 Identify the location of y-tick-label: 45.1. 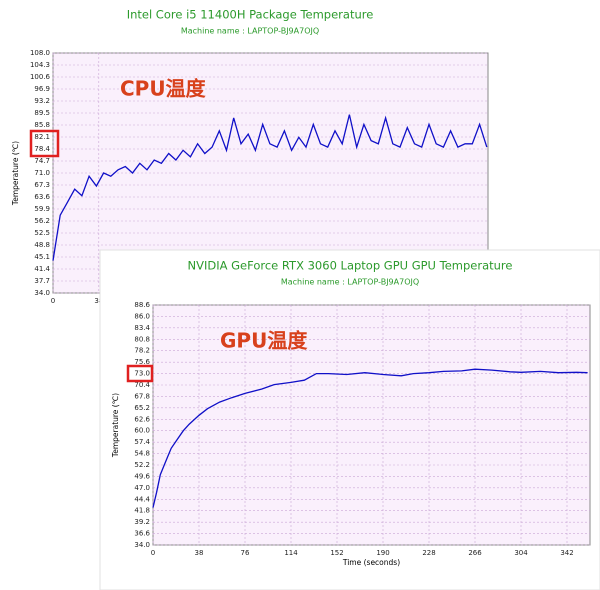
(42, 257).